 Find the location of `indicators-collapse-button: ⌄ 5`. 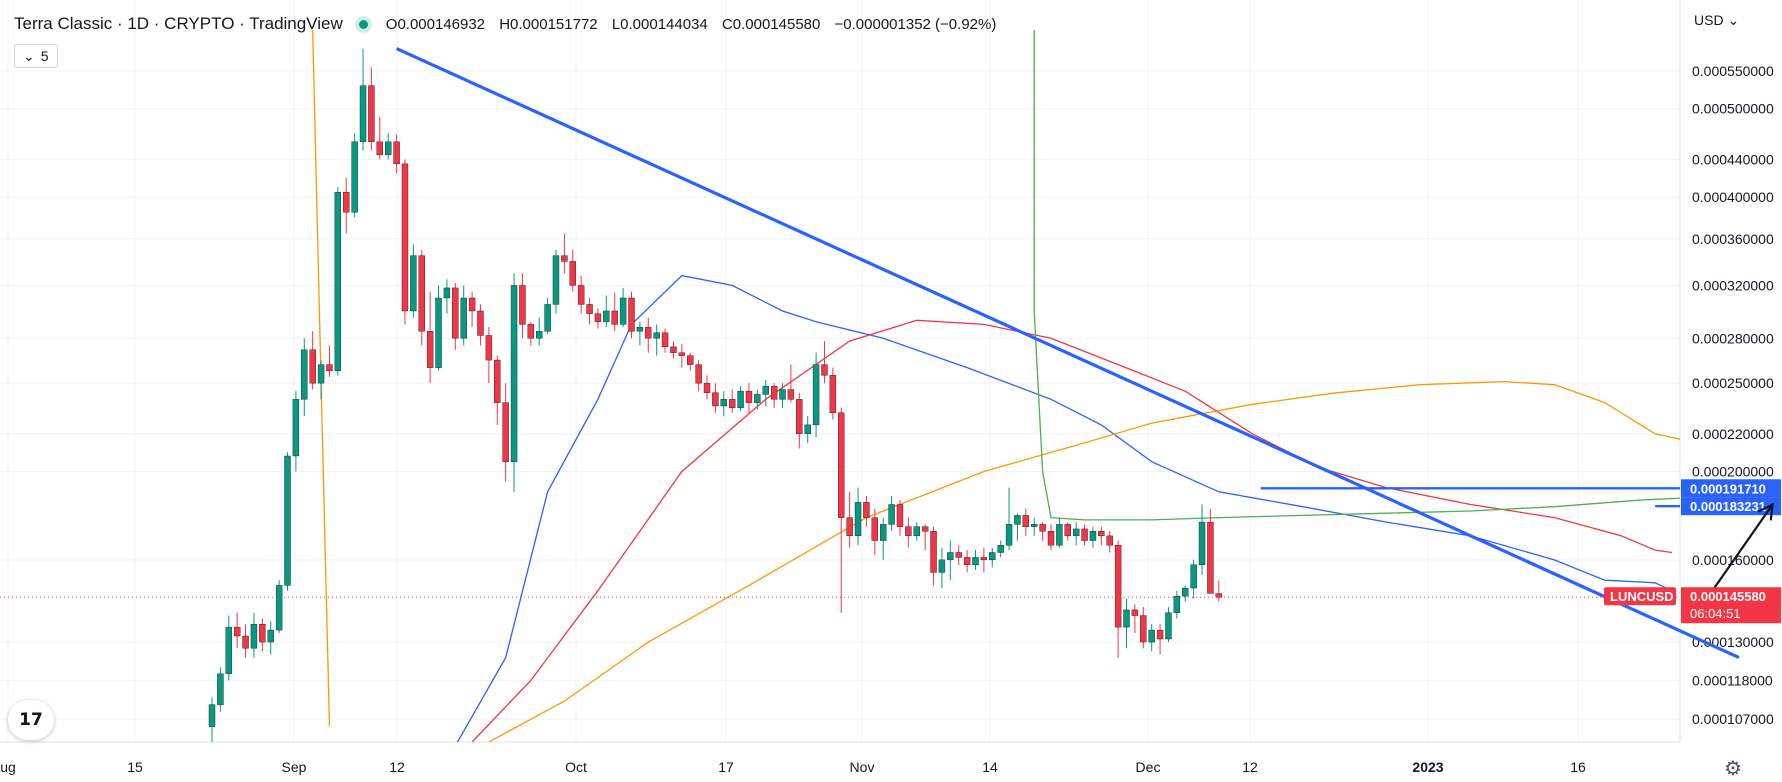

indicators-collapse-button: ⌄ 5 is located at coordinates (36, 56).